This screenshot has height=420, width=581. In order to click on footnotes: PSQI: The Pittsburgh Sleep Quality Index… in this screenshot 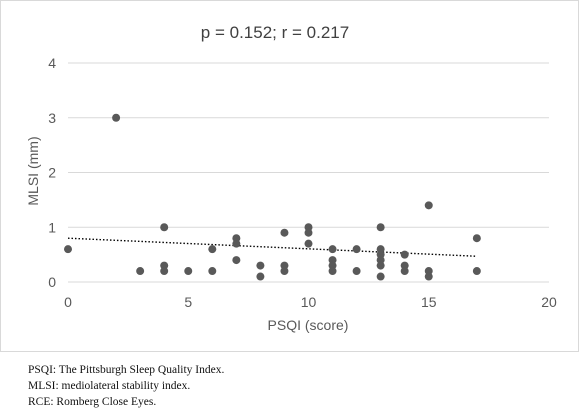, I will do `click(126, 386)`.